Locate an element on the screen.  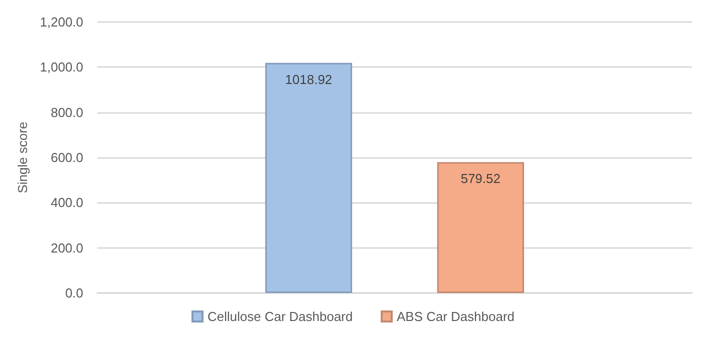
y-tick-label: 800.0 is located at coordinates (67, 112).